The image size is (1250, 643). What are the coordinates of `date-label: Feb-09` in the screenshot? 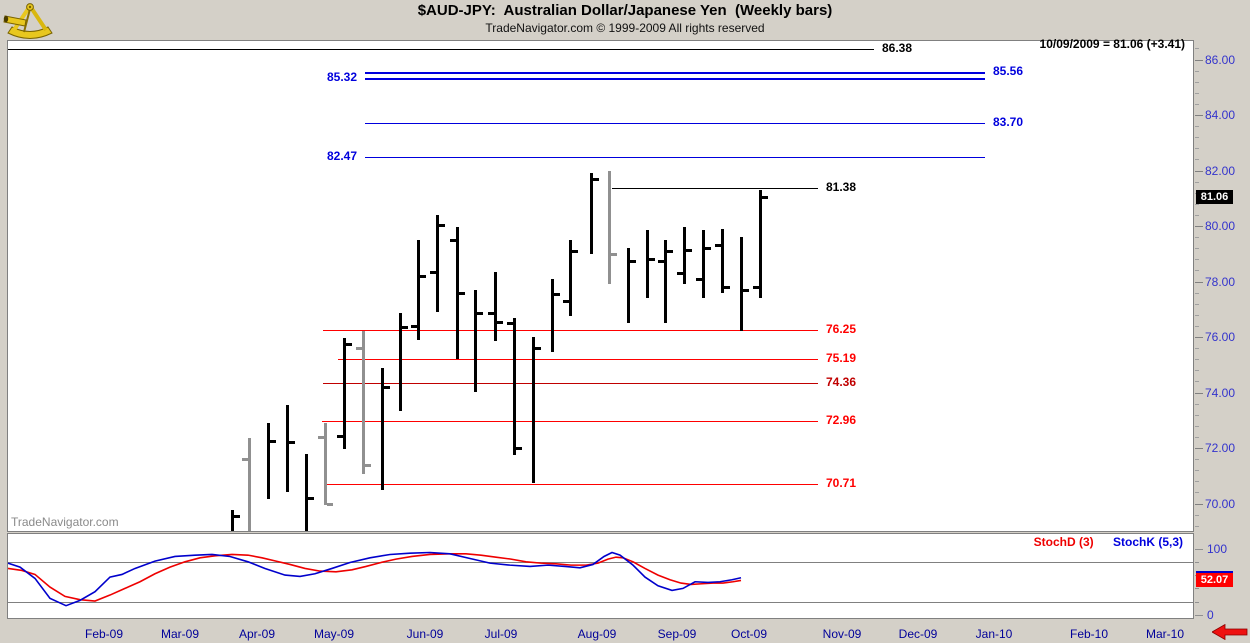 It's located at (104, 634).